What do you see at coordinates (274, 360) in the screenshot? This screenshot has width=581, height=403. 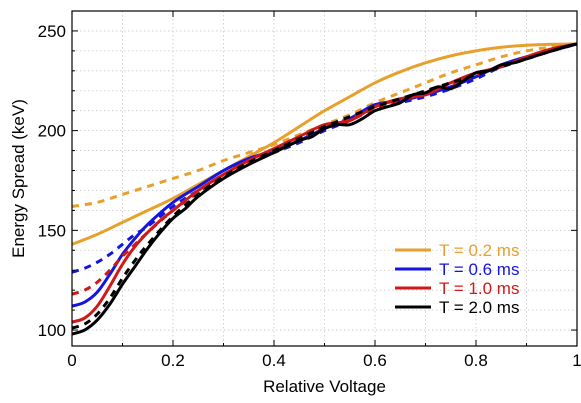 I see `x-tick-label: 0.4` at bounding box center [274, 360].